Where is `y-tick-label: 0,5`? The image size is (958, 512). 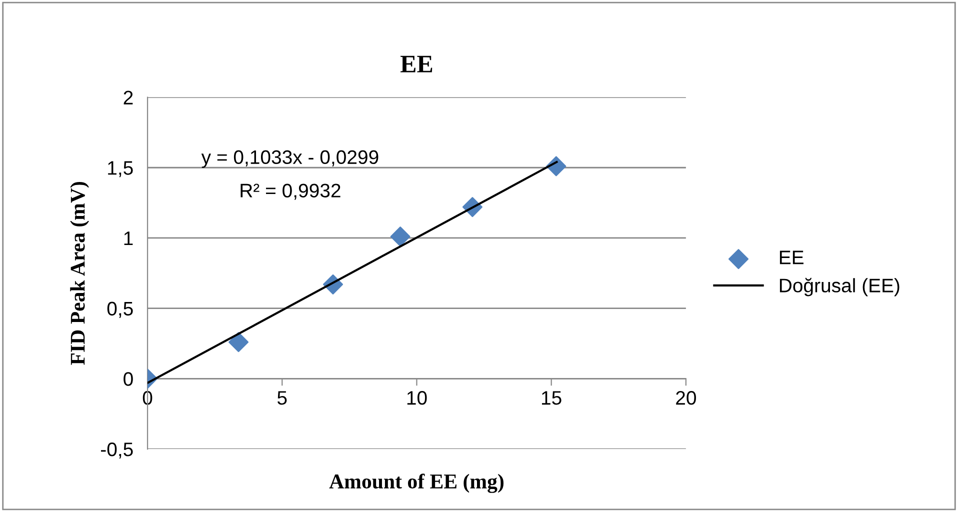 y-tick-label: 0,5 is located at coordinates (120, 310).